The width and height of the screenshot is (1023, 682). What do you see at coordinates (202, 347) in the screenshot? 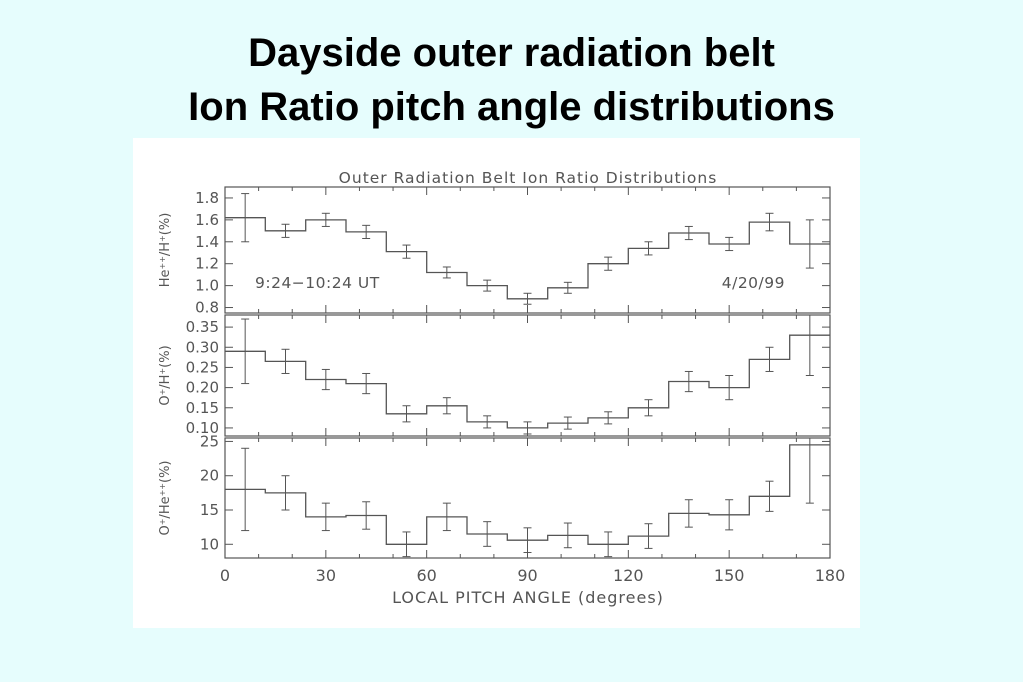
I see `y-tick-label: 0.30` at bounding box center [202, 347].